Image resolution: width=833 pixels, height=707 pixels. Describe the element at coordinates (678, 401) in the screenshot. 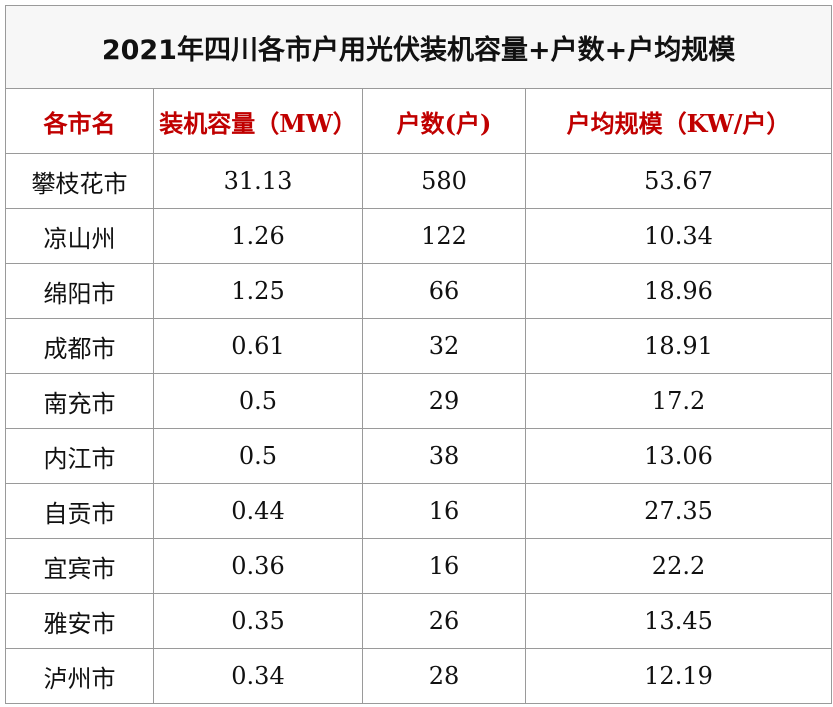

I see `value-cell: 17.2` at that location.